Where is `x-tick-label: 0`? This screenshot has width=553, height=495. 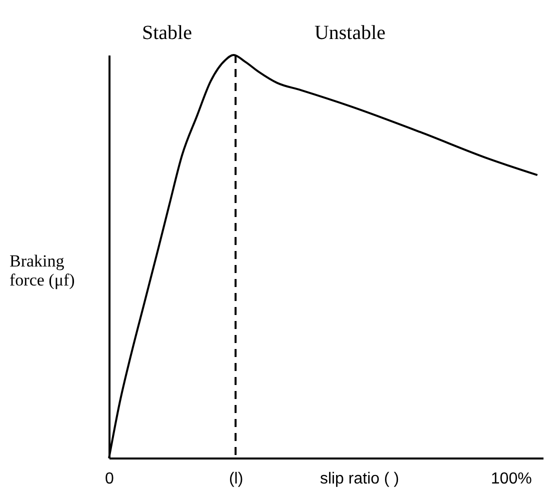 x-tick-label: 0 is located at coordinates (109, 479).